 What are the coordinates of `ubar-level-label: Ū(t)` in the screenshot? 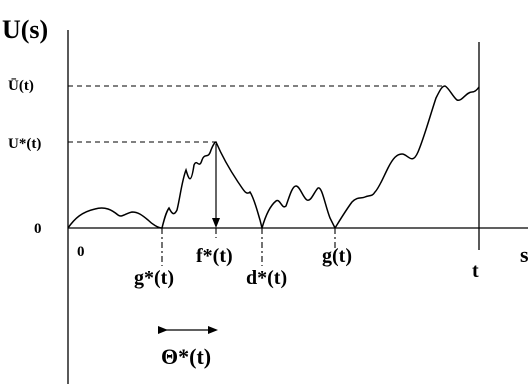 It's located at (21, 86).